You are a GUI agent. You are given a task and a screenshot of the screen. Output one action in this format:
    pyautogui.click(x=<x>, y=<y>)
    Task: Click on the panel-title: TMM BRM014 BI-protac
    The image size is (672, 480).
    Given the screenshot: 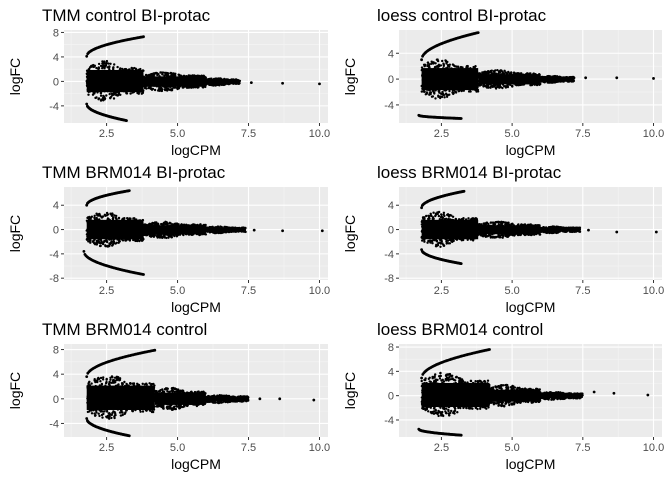 What is the action you would take?
    pyautogui.click(x=134, y=172)
    